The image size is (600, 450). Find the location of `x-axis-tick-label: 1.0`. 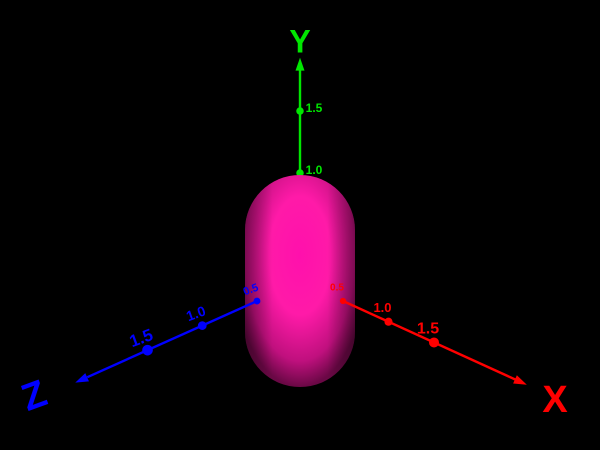

x-axis-tick-label: 1.0 is located at coordinates (382, 307).